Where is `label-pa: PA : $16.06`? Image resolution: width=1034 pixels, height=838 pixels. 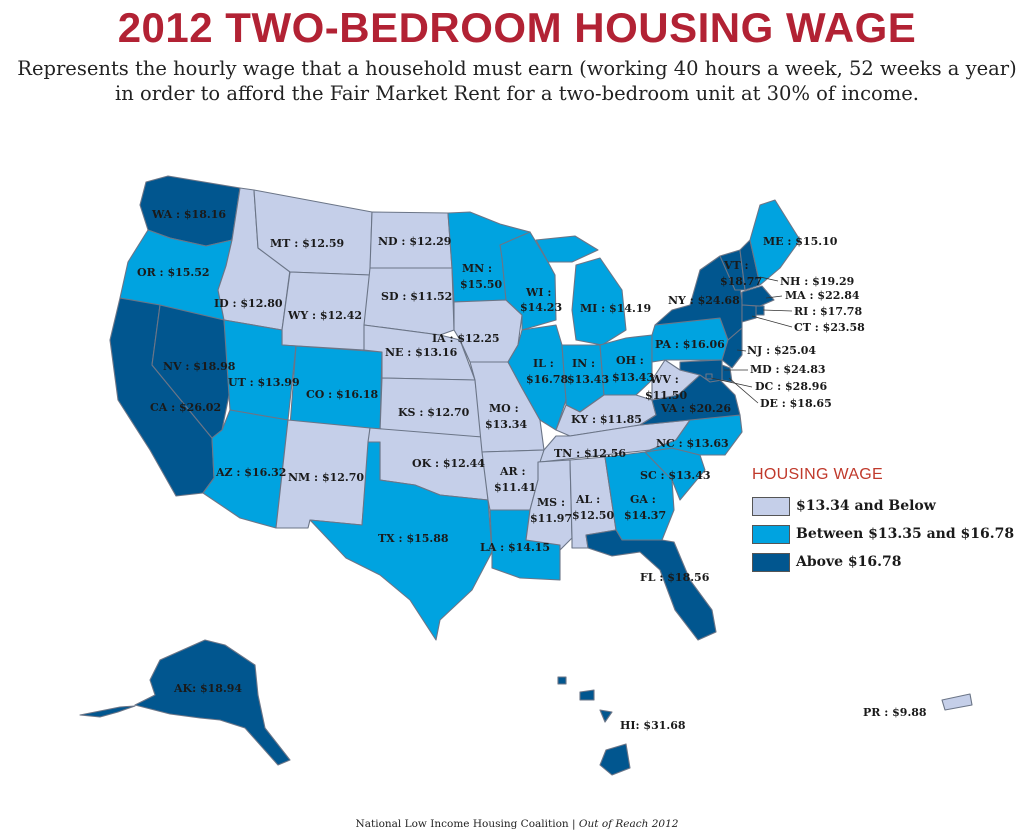
label-pa: PA : $16.06 is located at coordinates (690, 344).